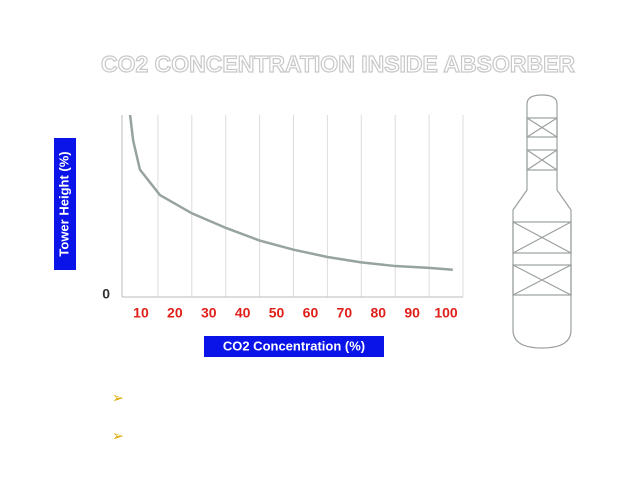 The height and width of the screenshot is (478, 638). Describe the element at coordinates (141, 313) in the screenshot. I see `x-tick-label: 10` at that location.